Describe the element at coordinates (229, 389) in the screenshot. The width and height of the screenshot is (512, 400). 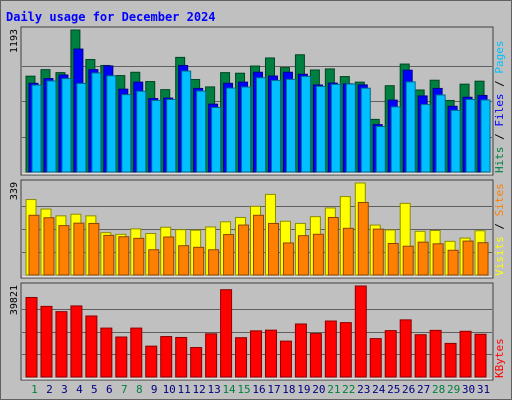
I see `x-tick-day-14: 14` at that location.